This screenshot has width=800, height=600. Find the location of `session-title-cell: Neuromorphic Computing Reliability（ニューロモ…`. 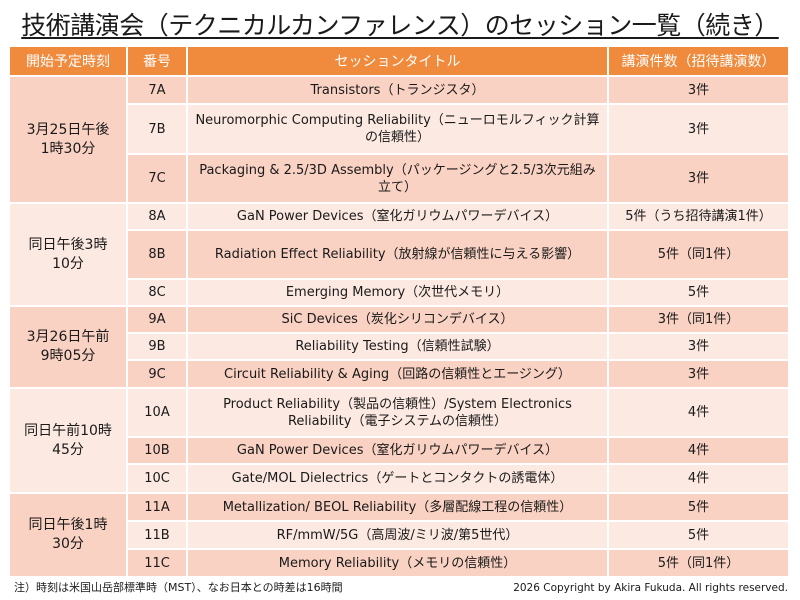

session-title-cell: Neuromorphic Computing Reliability（ニューロモ… is located at coordinates (398, 129).